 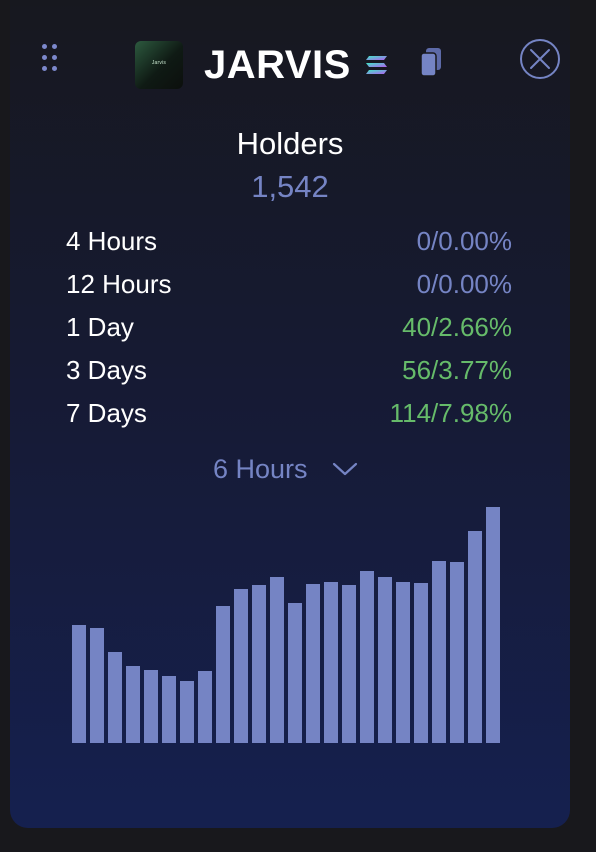 I want to click on time-range-label: 6 Hours, so click(x=260, y=468).